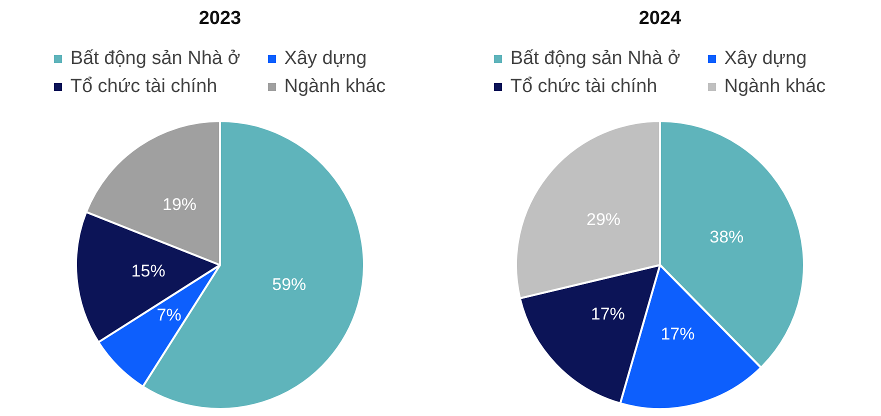  Describe the element at coordinates (727, 236) in the screenshot. I see `data-label: 38%` at that location.